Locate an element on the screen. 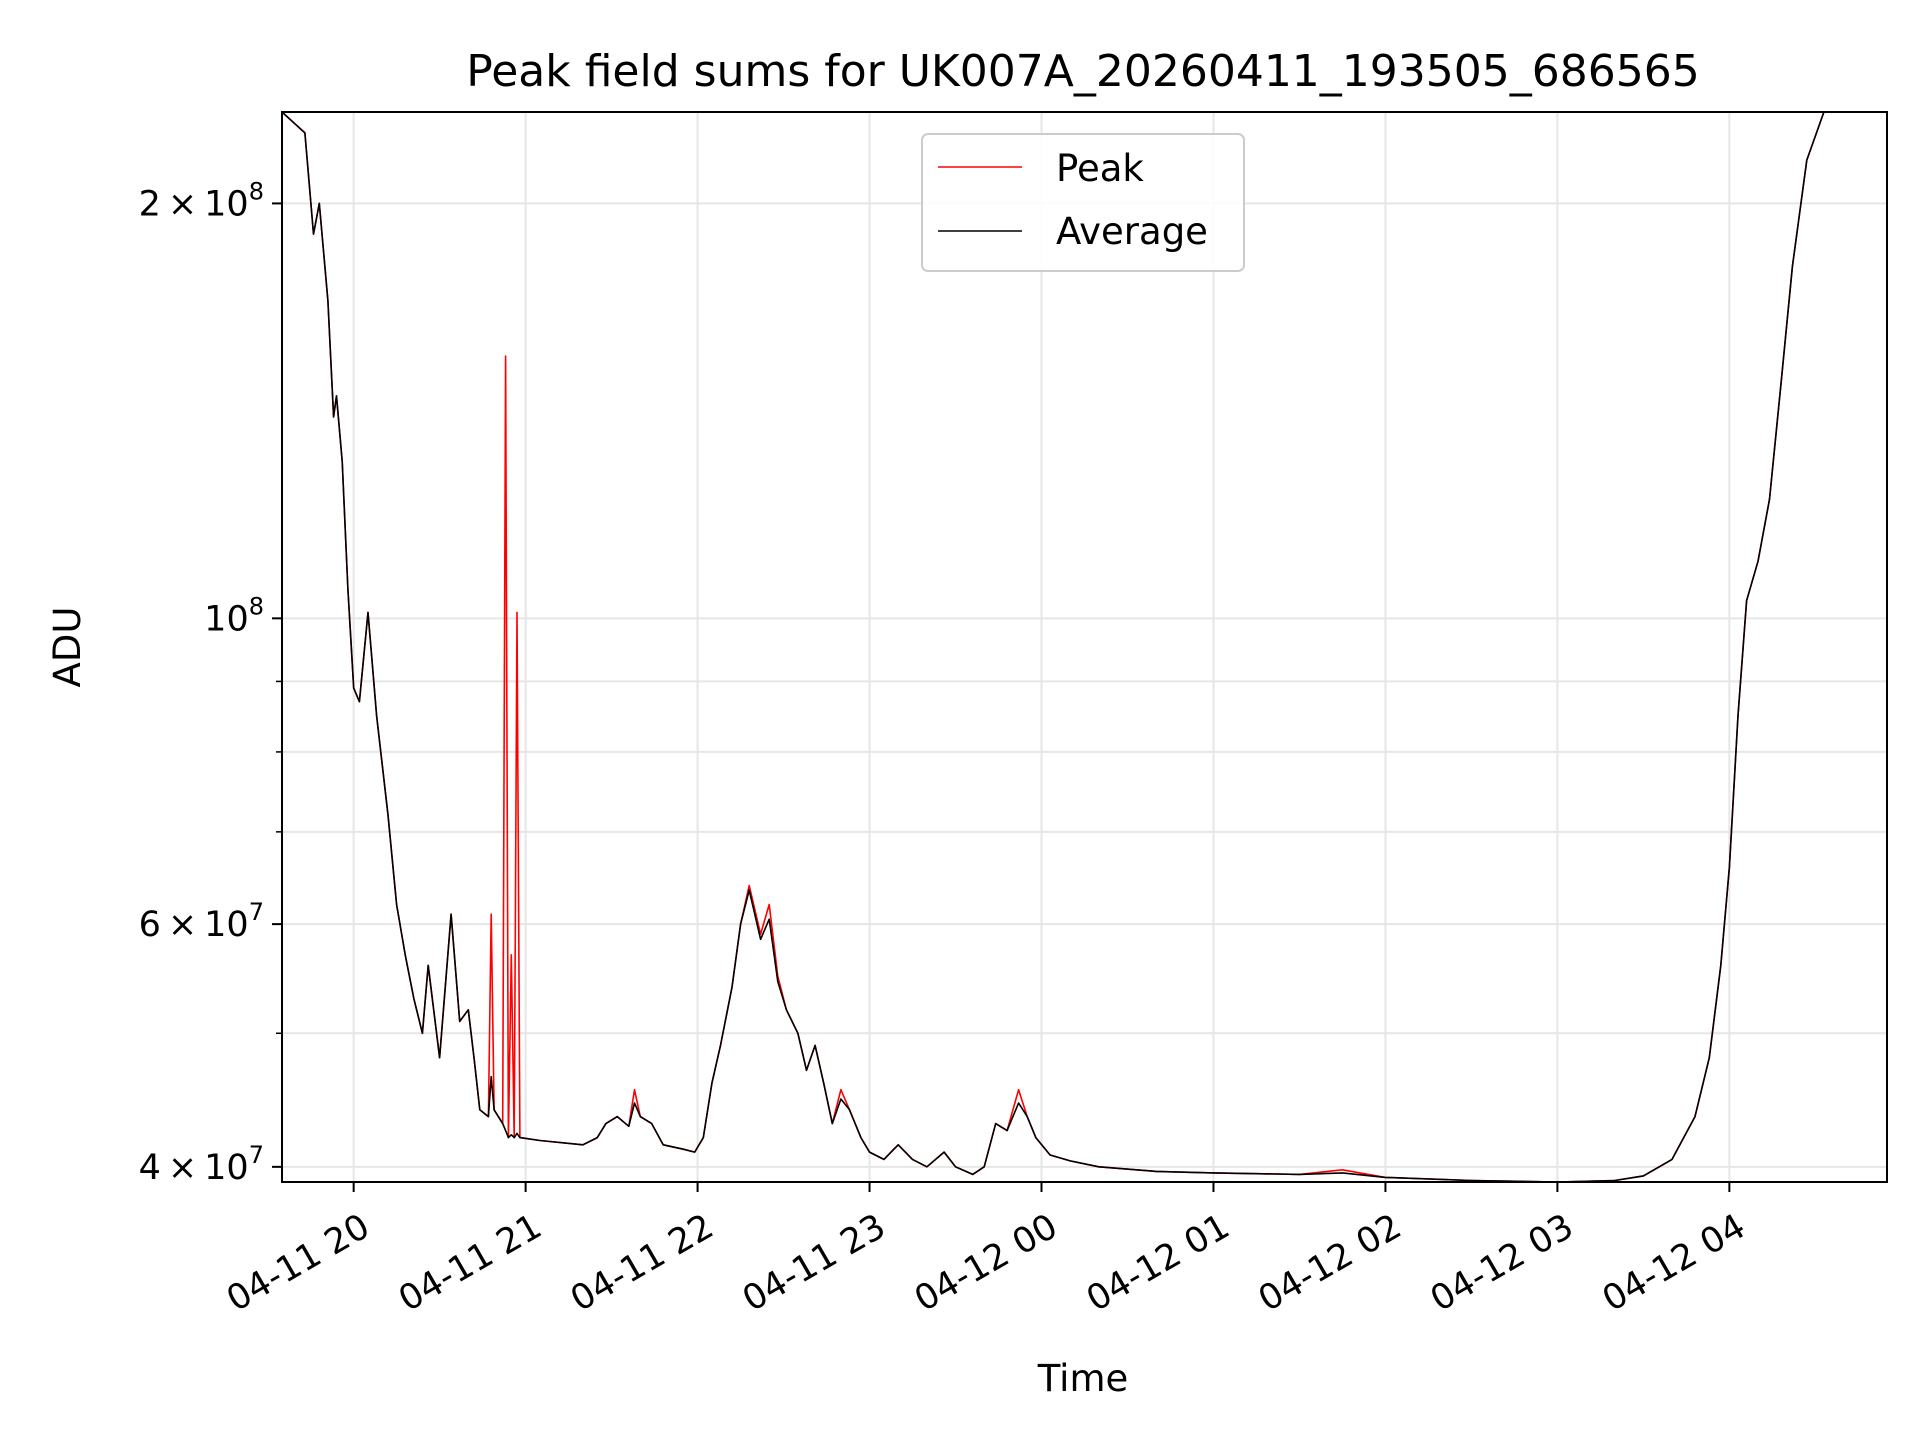  legend-label-peak: Peak is located at coordinates (1100, 168).